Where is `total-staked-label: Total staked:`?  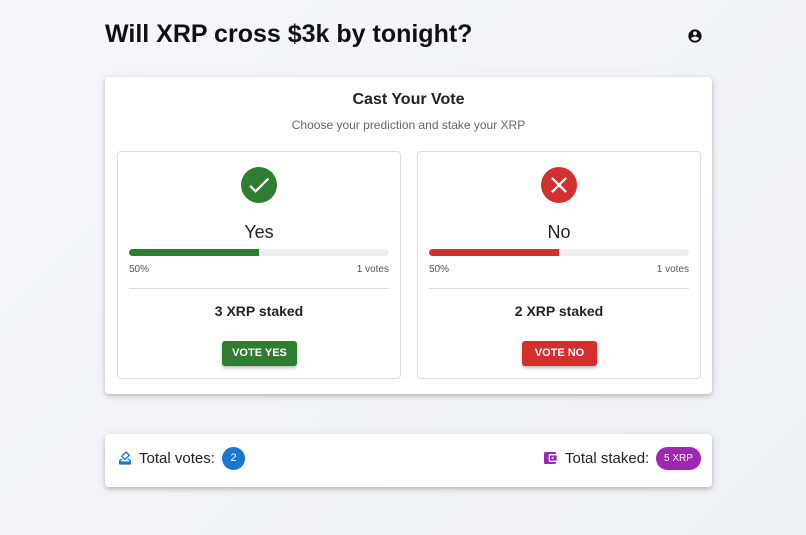
total-staked-label: Total staked: is located at coordinates (607, 458).